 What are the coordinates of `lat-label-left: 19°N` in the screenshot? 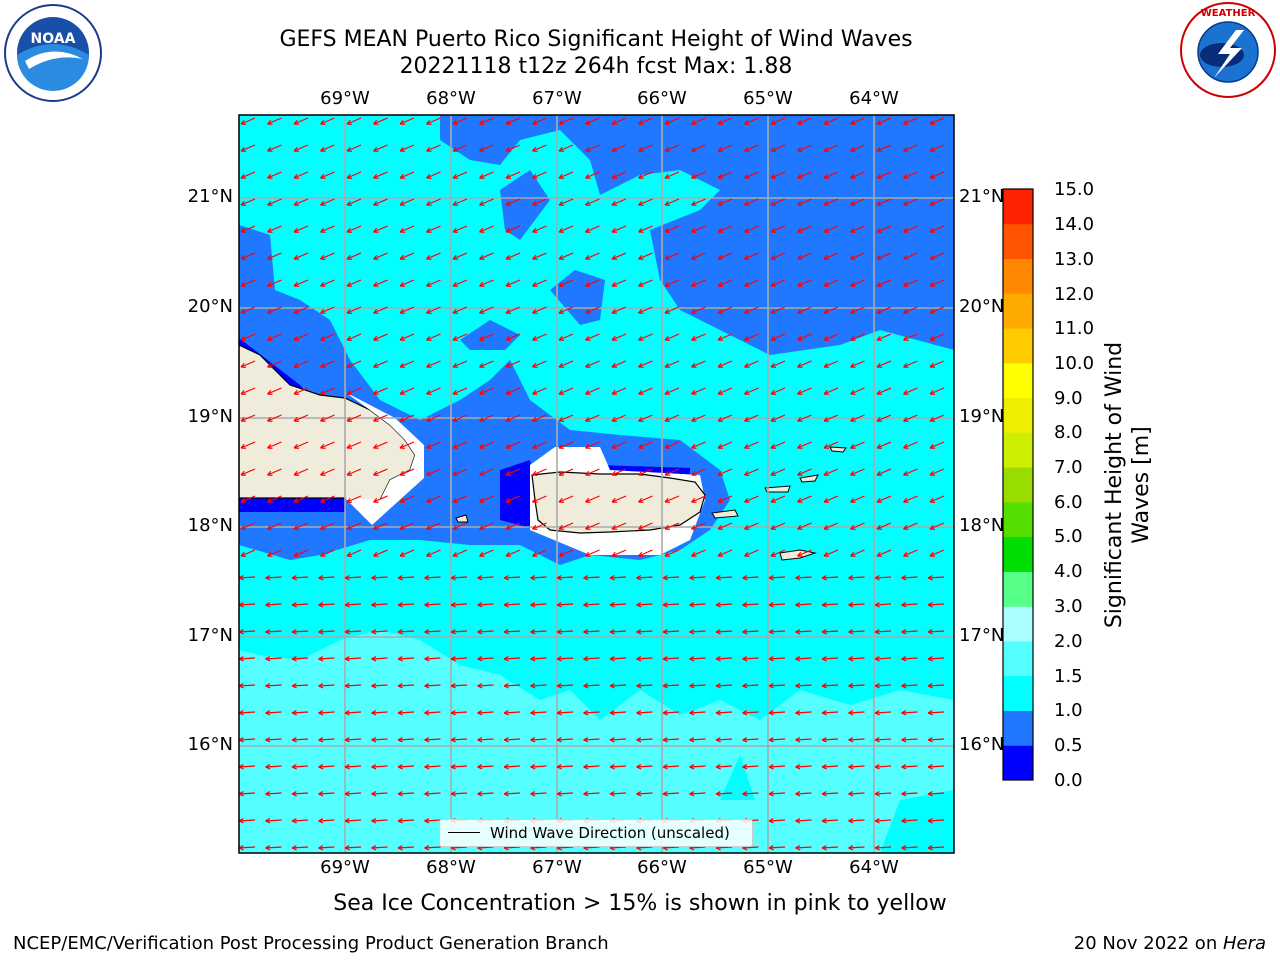 It's located at (210, 416).